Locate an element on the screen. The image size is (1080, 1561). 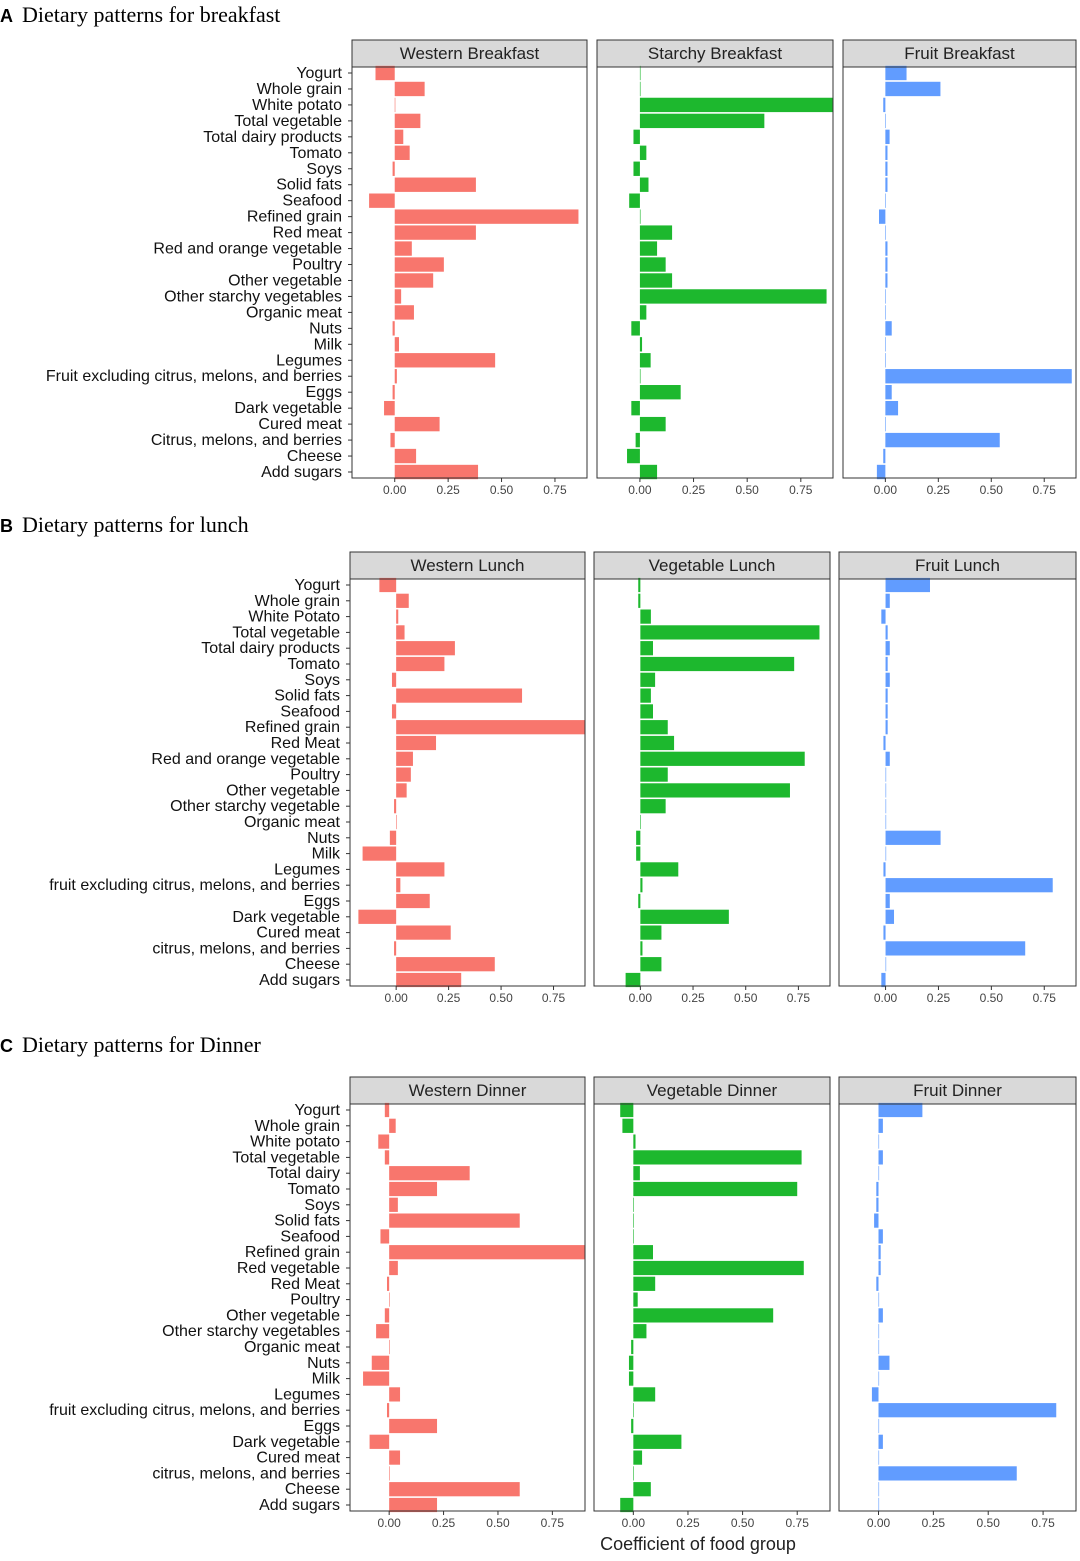
bar-vegetable-dinner-eggs is located at coordinates (632, 1426).